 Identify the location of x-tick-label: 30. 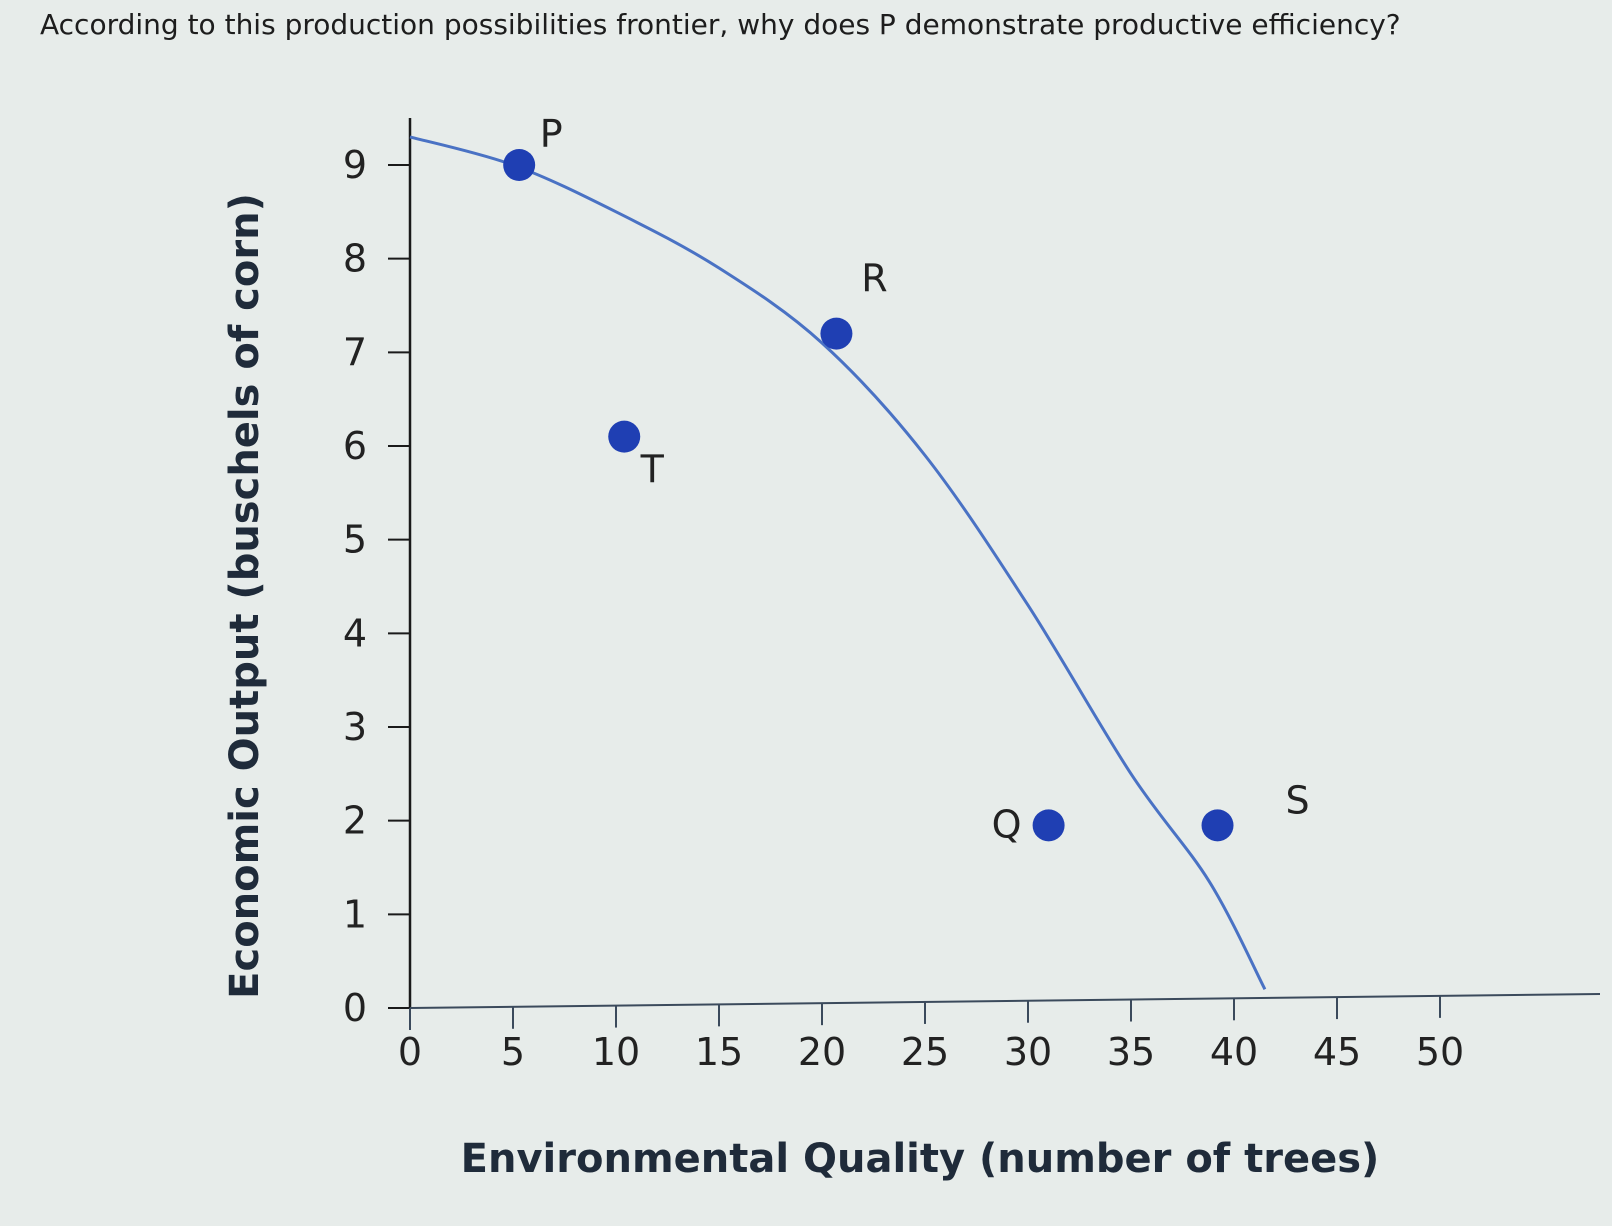
(1028, 1052).